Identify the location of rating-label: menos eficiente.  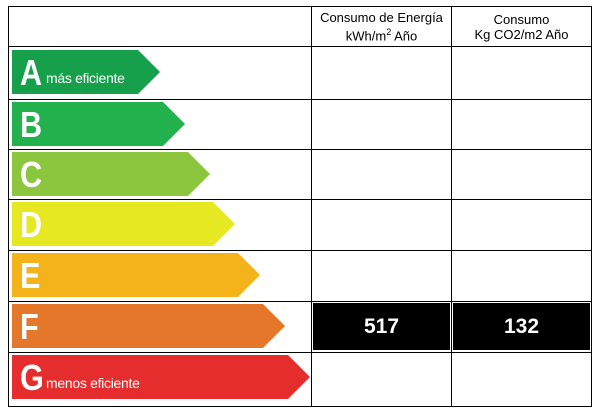
(93, 383).